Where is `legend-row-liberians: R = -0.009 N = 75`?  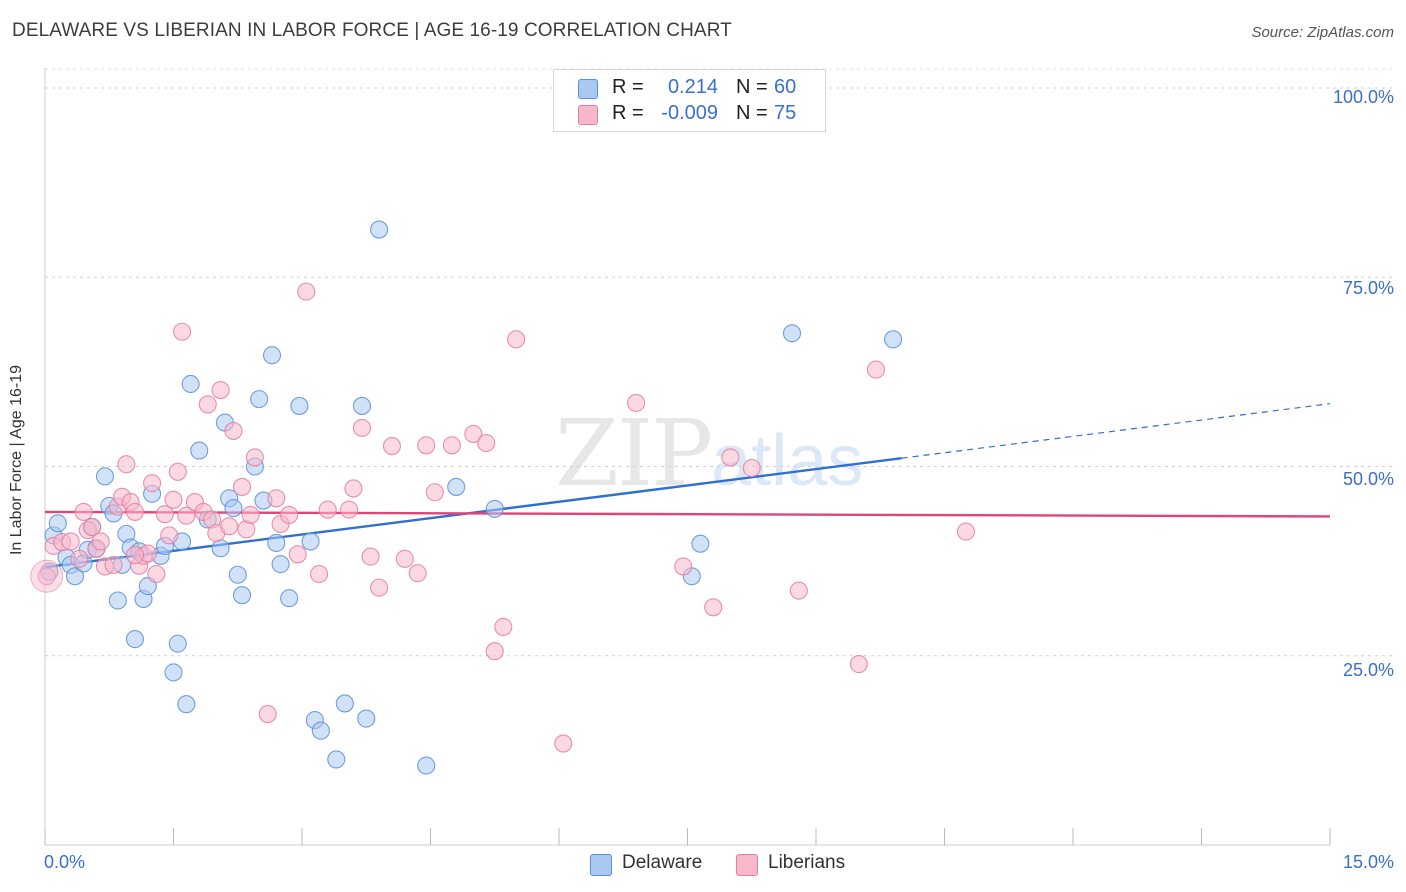
legend-row-liberians: R = -0.009 N = 75 is located at coordinates (689, 114).